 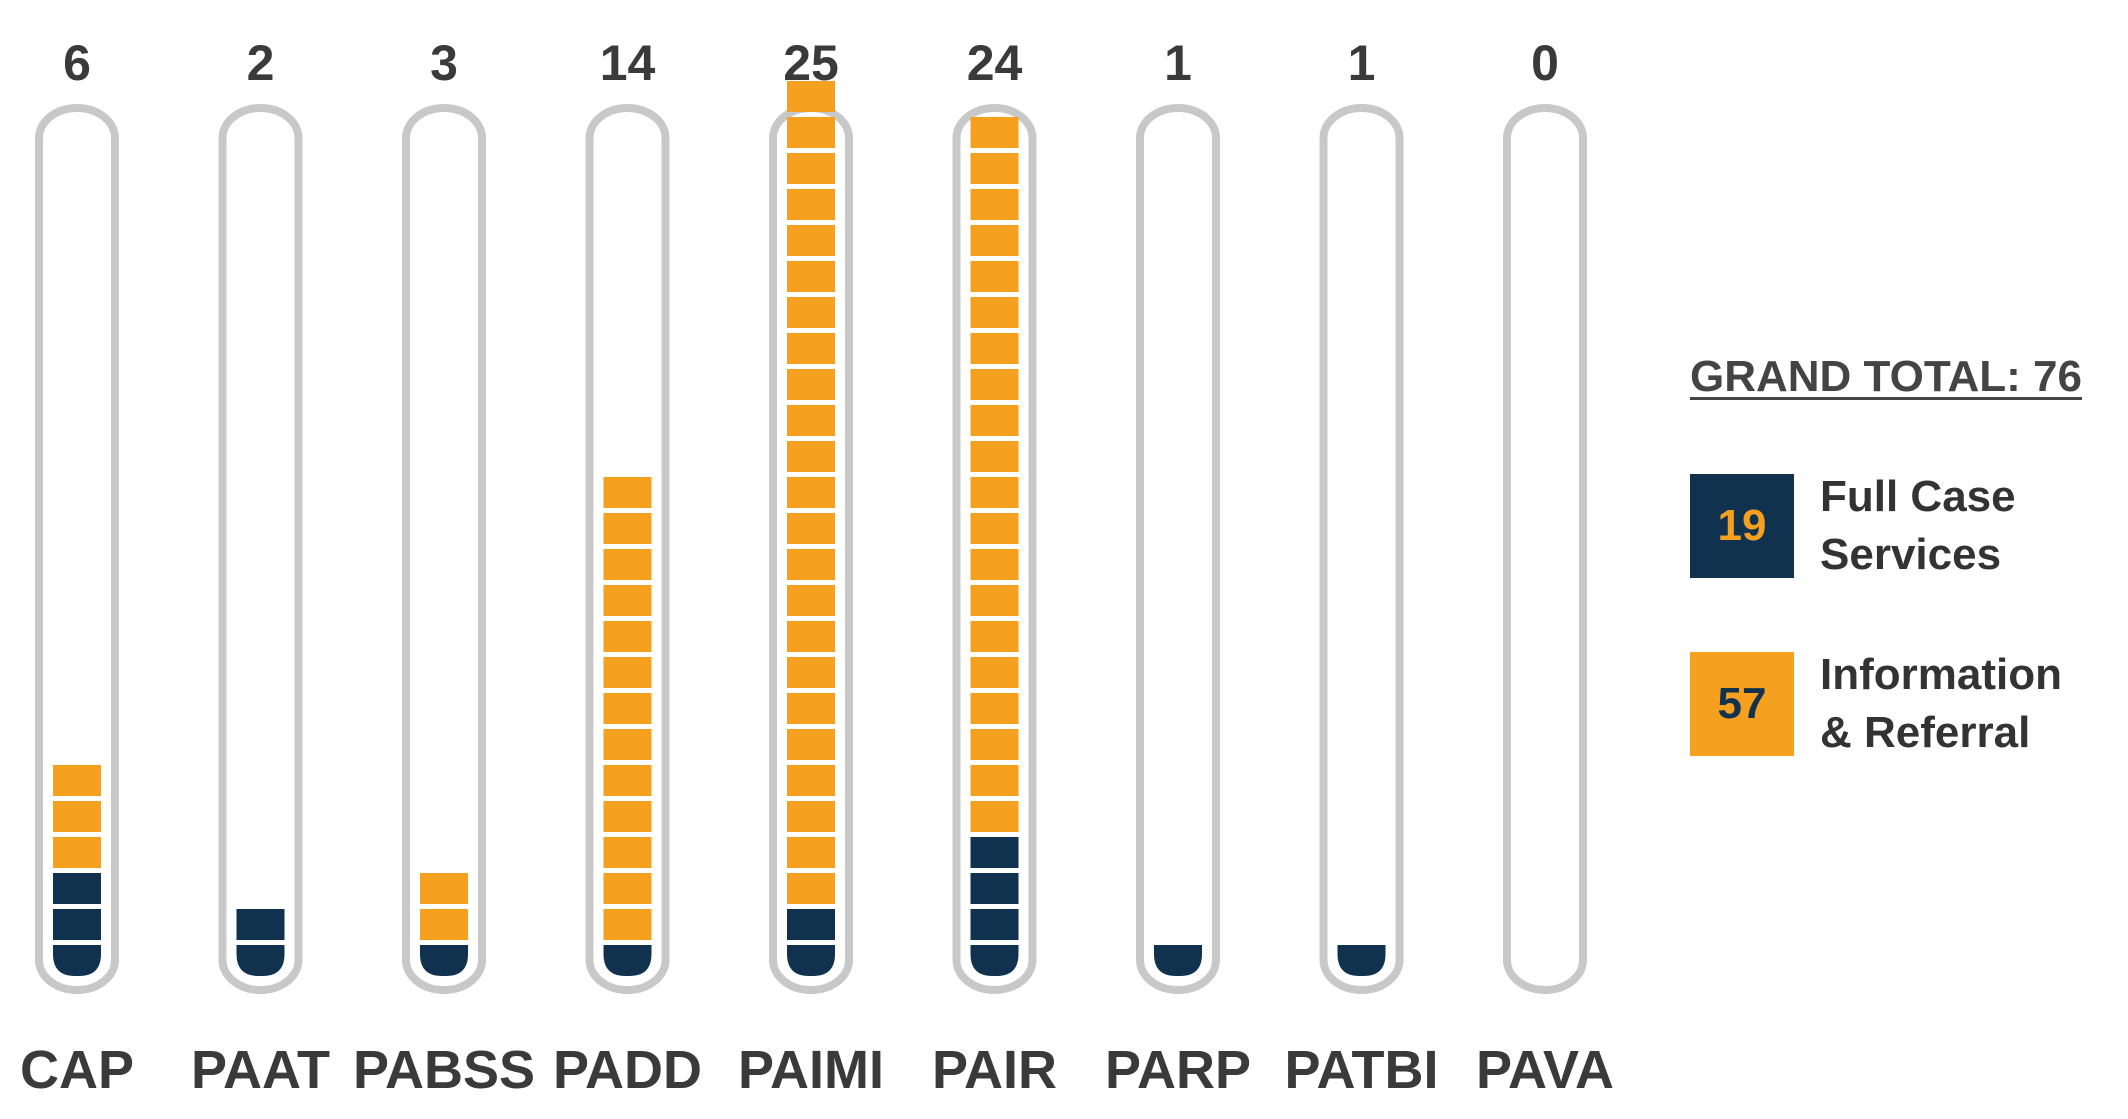 I want to click on total-label: 24, so click(x=995, y=63).